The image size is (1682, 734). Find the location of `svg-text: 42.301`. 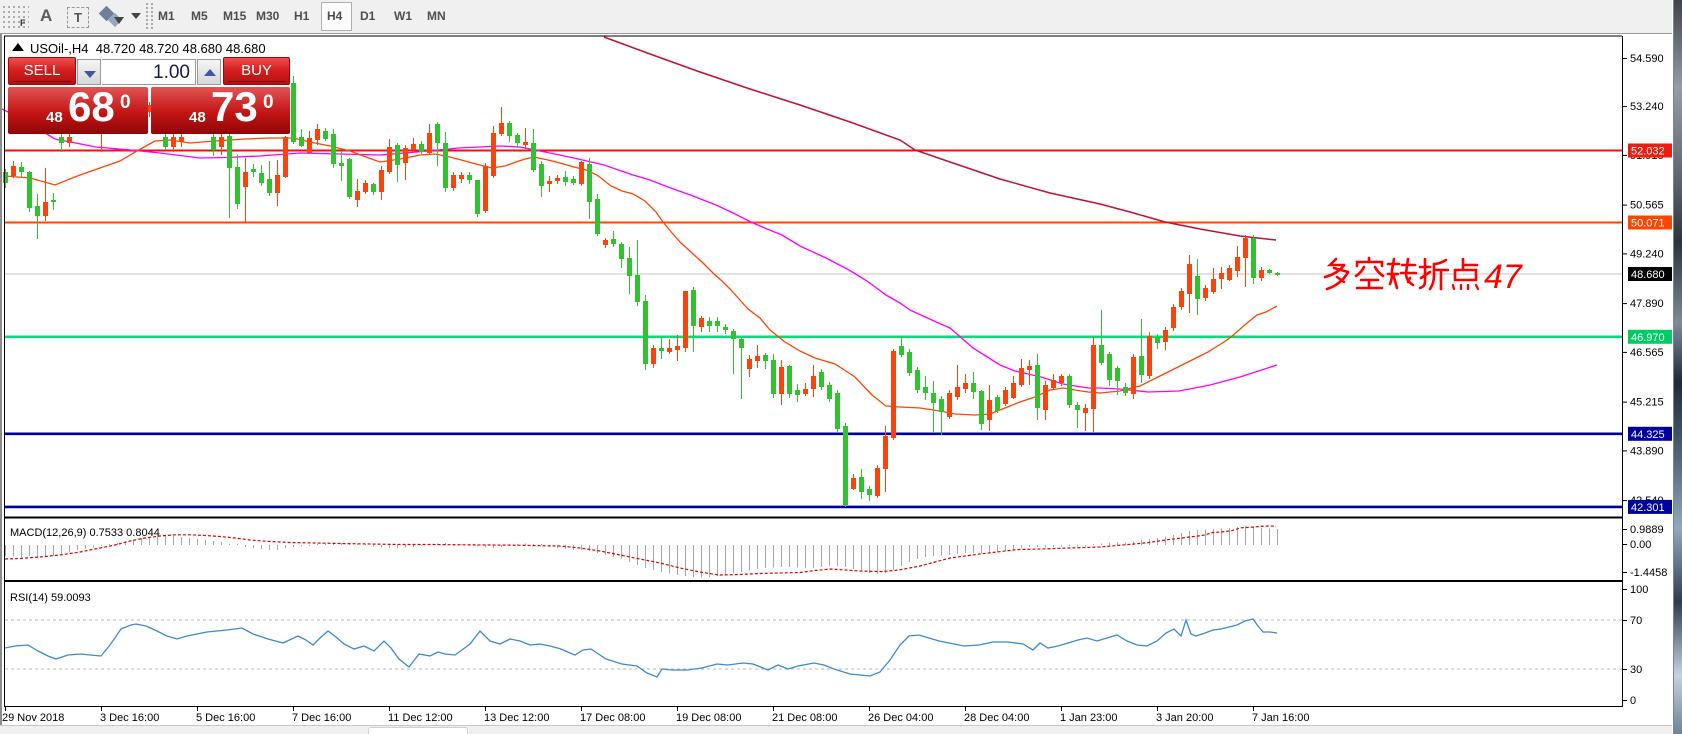

svg-text: 42.301 is located at coordinates (1648, 508).